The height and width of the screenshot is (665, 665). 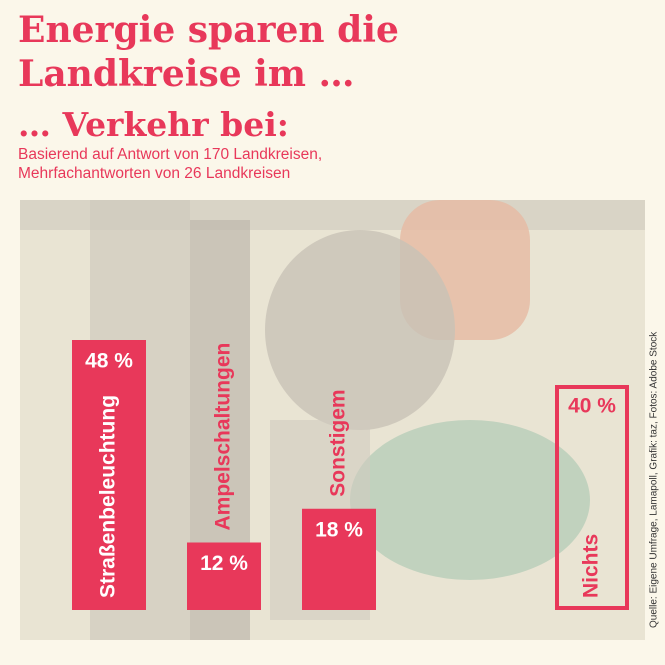 I want to click on value-label: 12 %, so click(x=224, y=563).